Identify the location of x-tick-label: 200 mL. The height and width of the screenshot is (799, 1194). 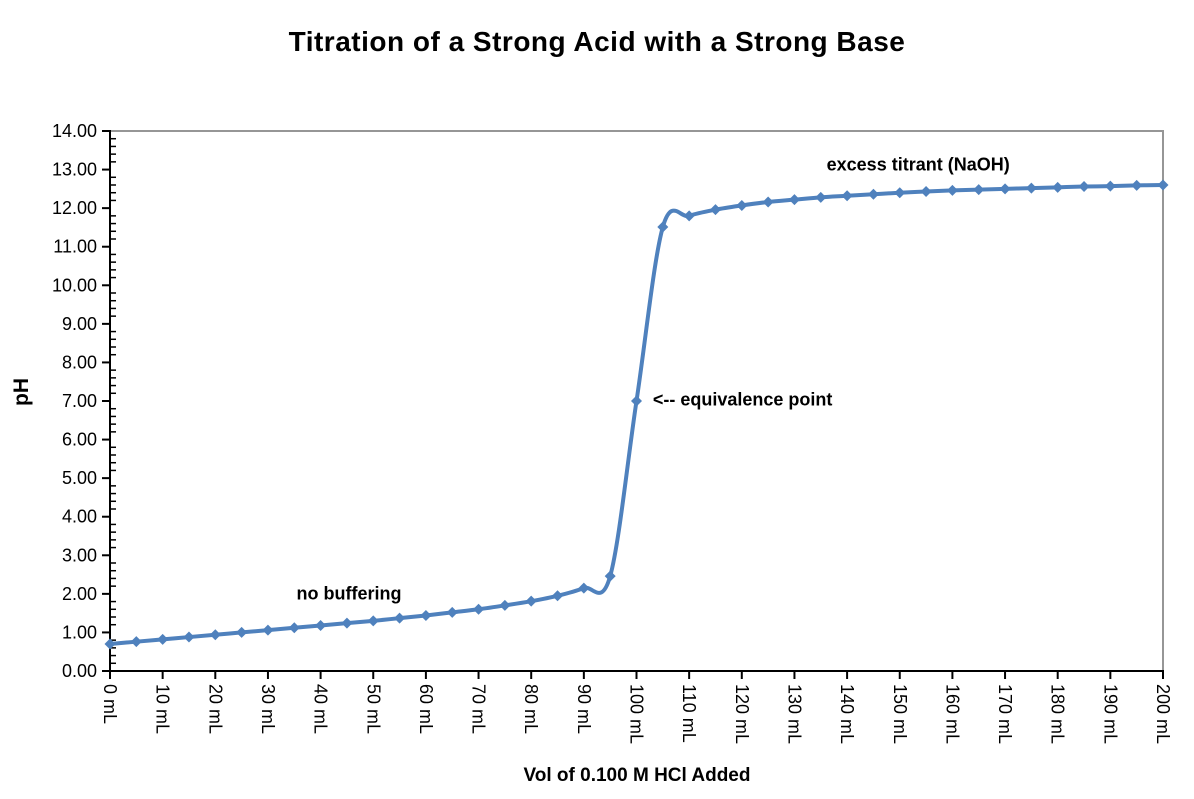
(1163, 714).